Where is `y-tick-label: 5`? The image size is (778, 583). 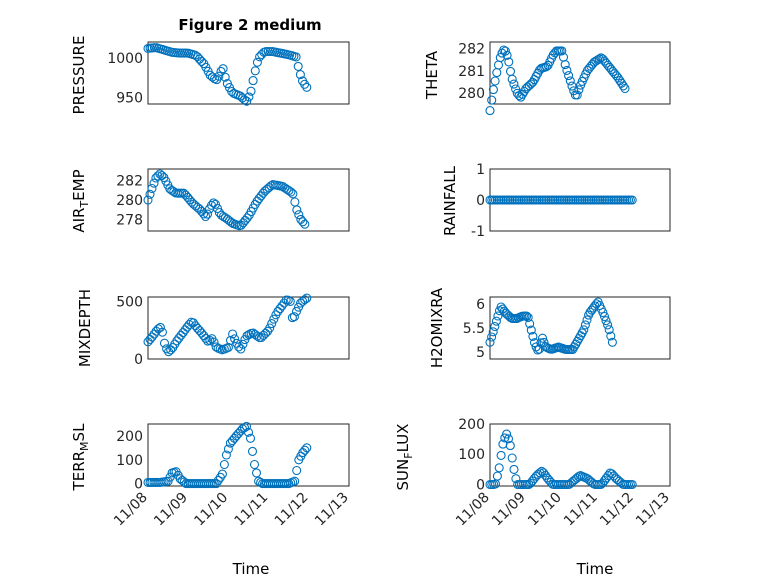 y-tick-label: 5 is located at coordinates (480, 353).